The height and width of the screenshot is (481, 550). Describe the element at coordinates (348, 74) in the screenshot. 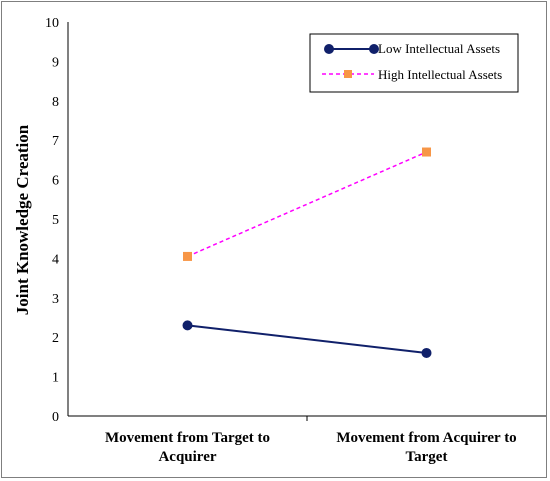

I see `legend-marker-high` at that location.